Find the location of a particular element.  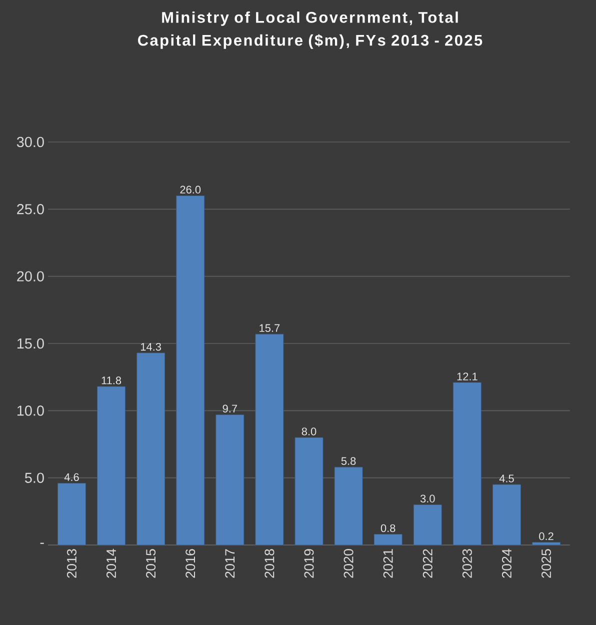

y-tick-label: 20.0 is located at coordinates (30, 276).